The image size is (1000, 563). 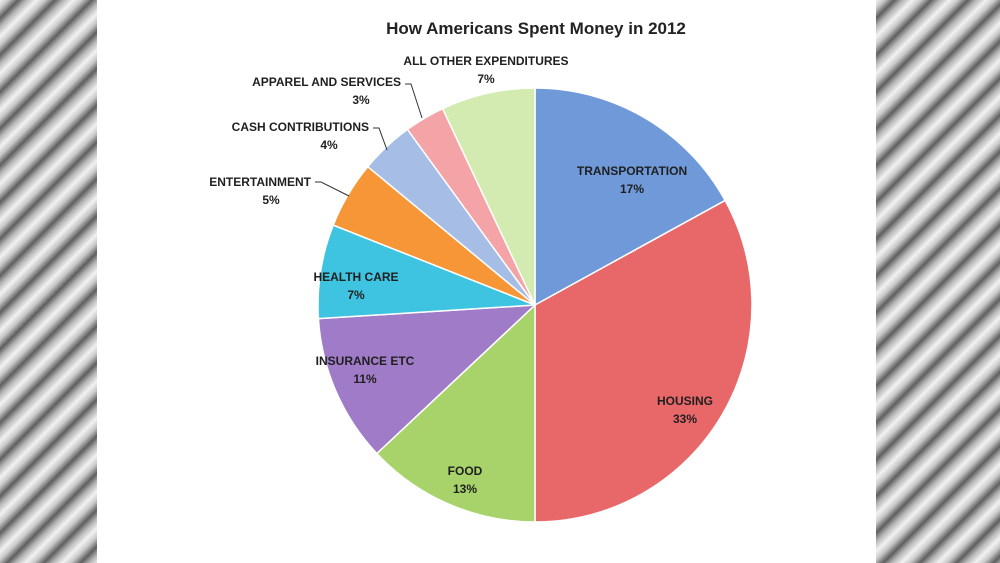 I want to click on left-background-stripes, so click(x=48, y=281).